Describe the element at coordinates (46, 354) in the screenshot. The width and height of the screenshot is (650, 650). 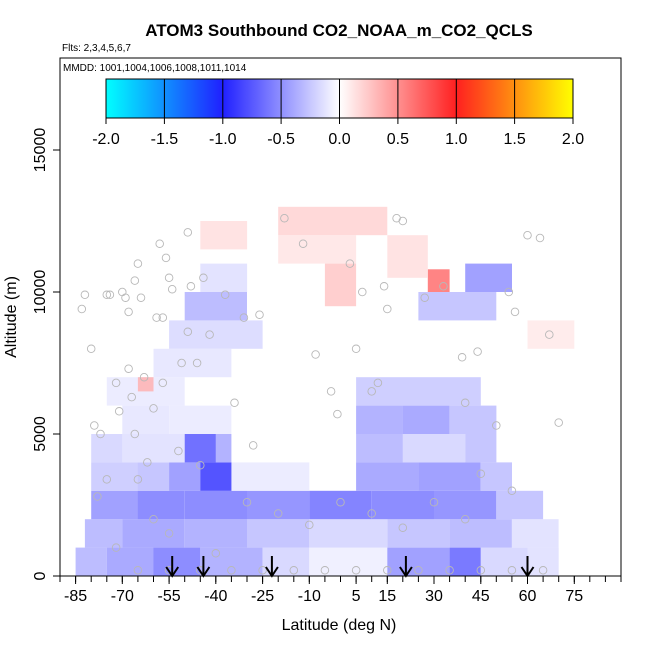
I see `y-axis: 0 5000 10000 15000` at that location.